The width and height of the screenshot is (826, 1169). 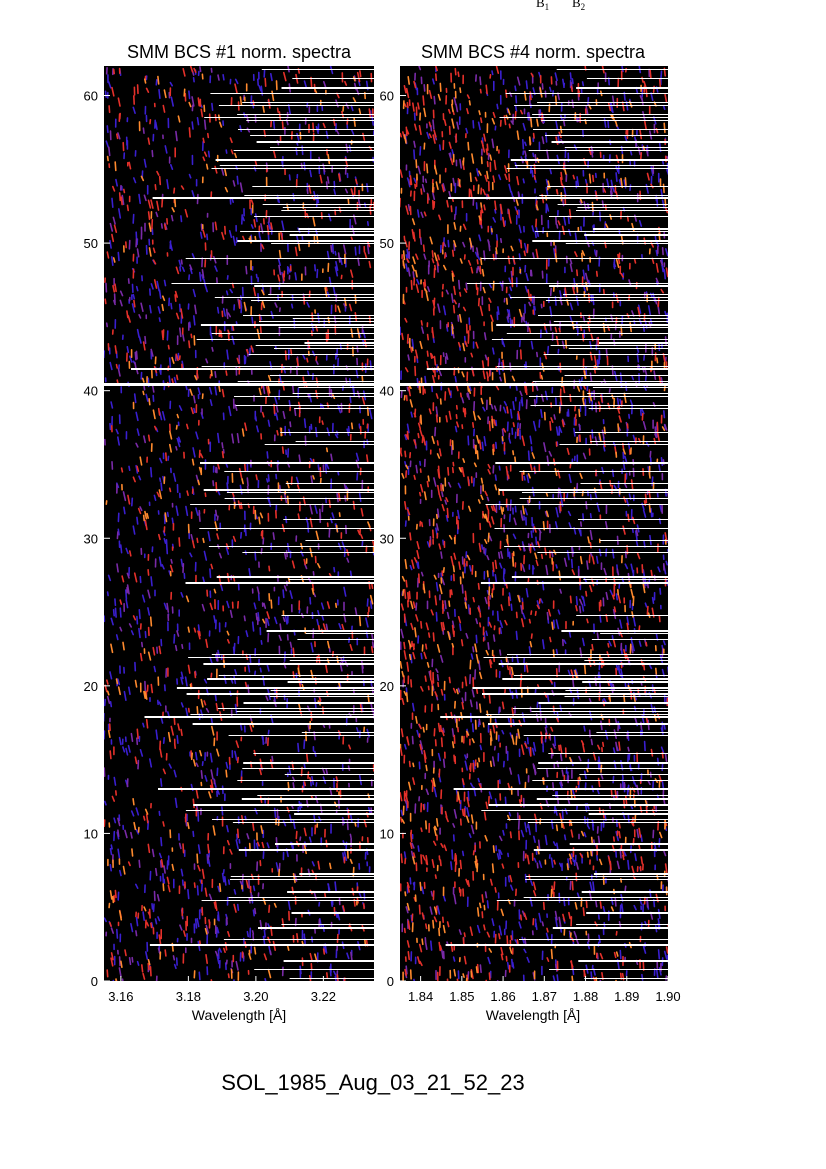 What do you see at coordinates (239, 1015) in the screenshot?
I see `panel-bcs1-xlabel: Wavelength [Å]` at bounding box center [239, 1015].